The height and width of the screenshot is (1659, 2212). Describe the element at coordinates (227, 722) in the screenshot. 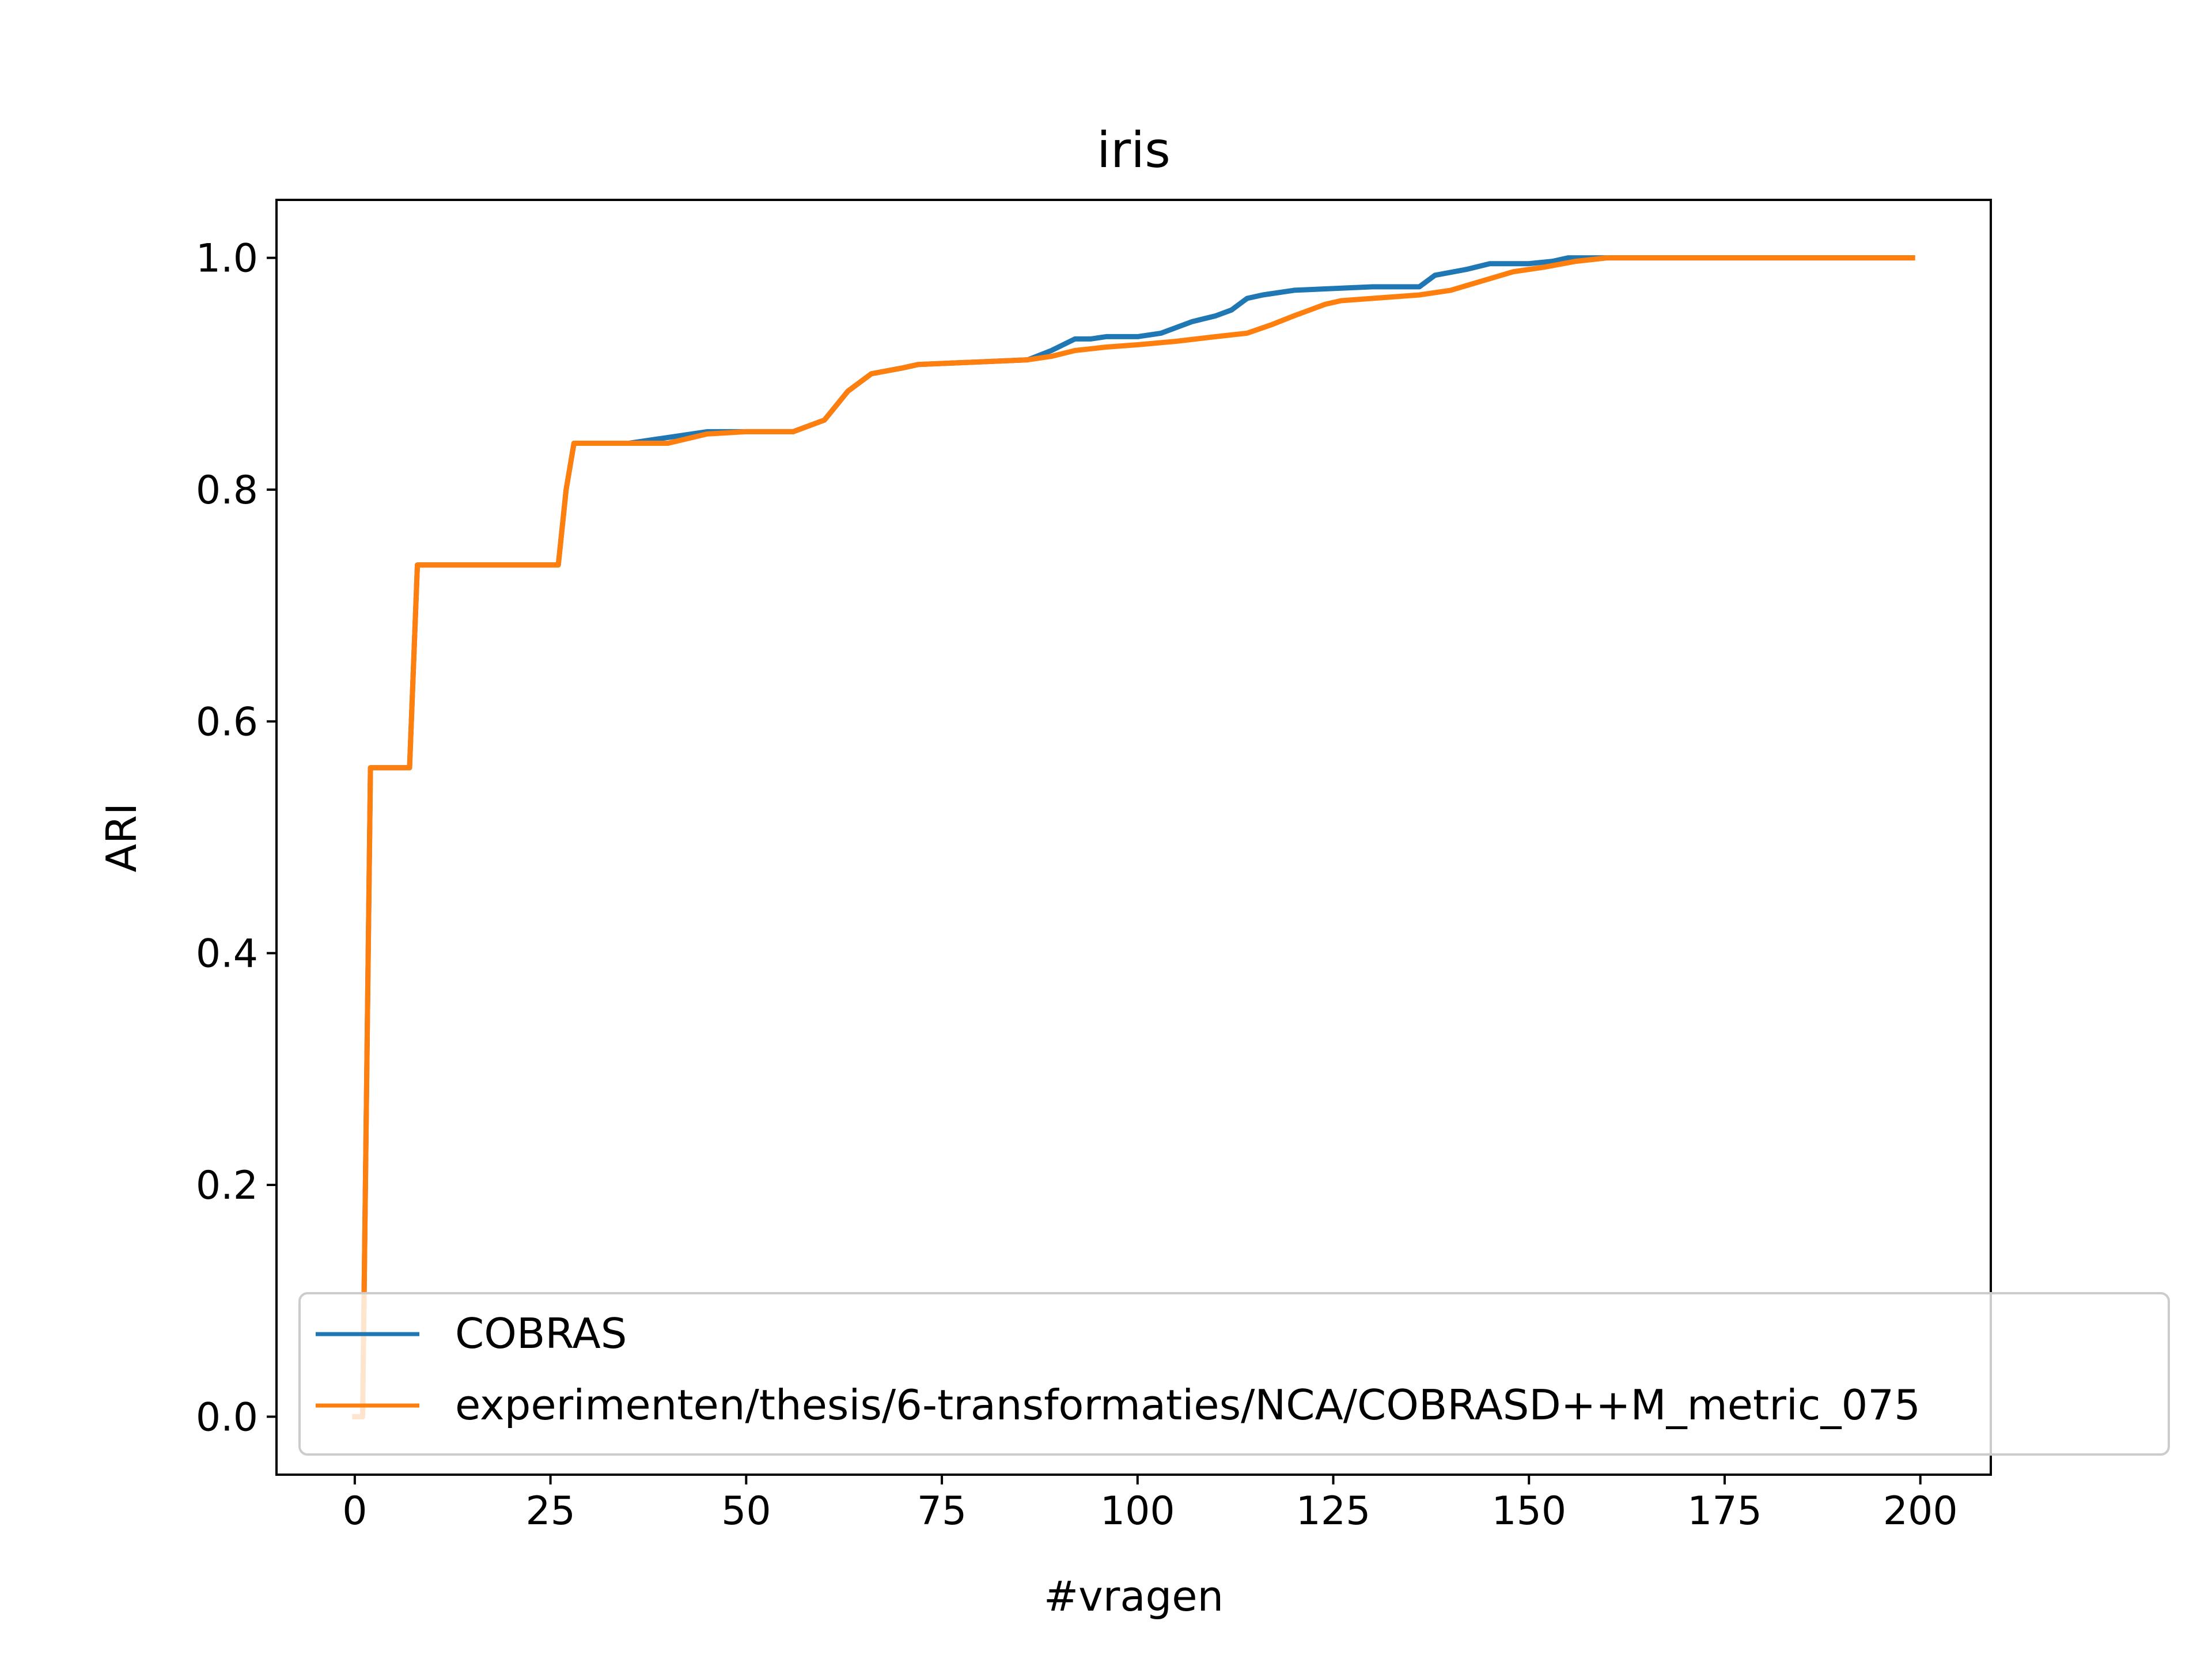

I see `y-tick-label: 0.6` at that location.